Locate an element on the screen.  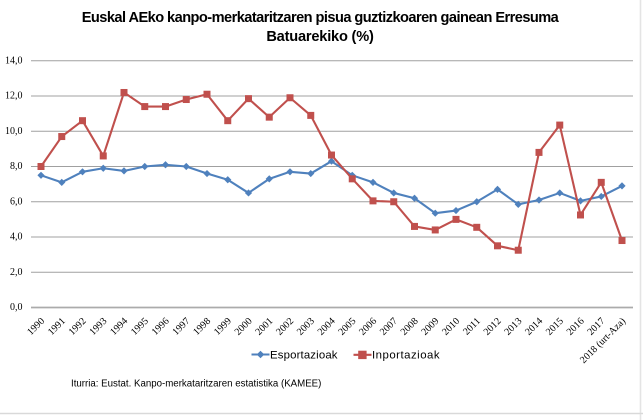
svg-text: 1999 is located at coordinates (223, 327).